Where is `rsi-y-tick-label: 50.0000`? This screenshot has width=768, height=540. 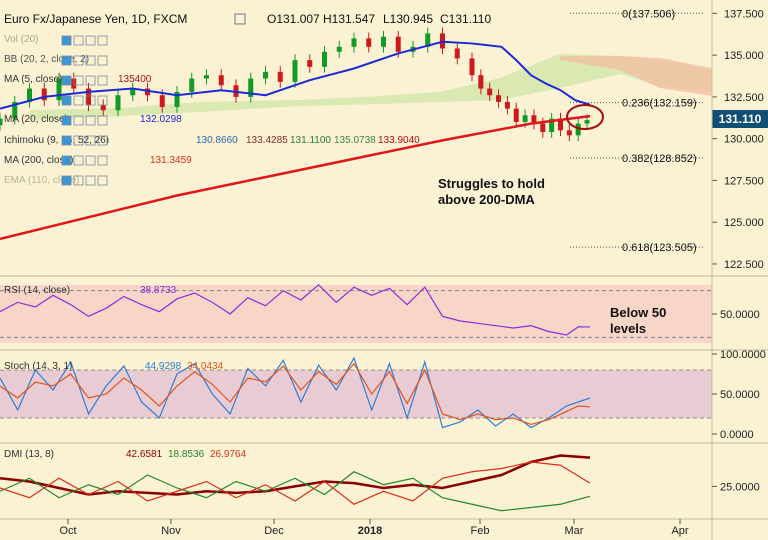
rsi-y-tick-label: 50.0000 is located at coordinates (740, 315).